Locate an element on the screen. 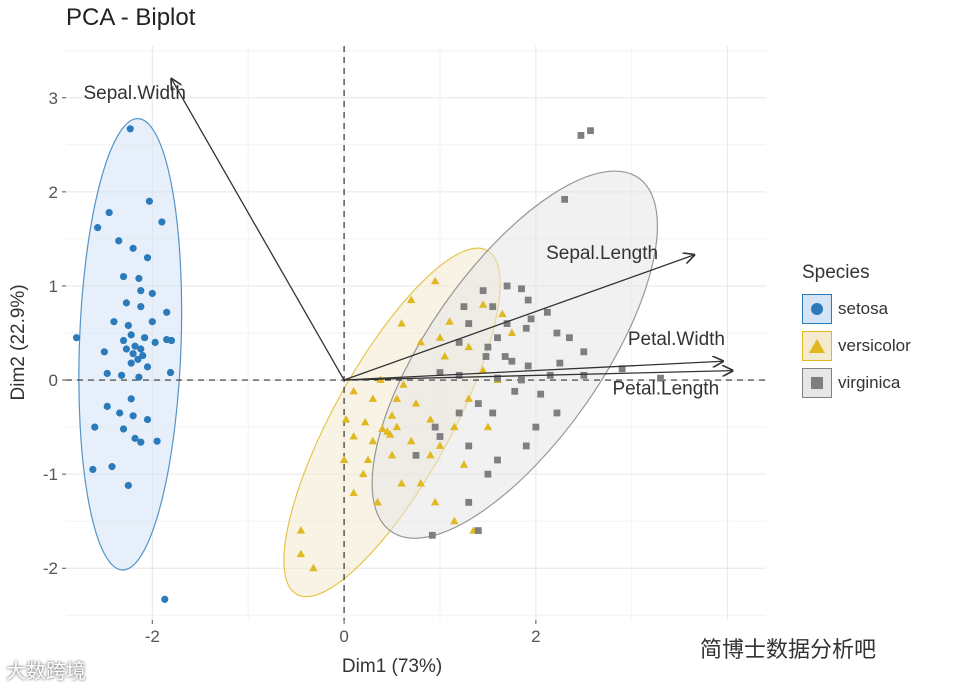 This screenshot has width=954, height=689. arrow-label-petal-length: Petal.Length is located at coordinates (665, 389).